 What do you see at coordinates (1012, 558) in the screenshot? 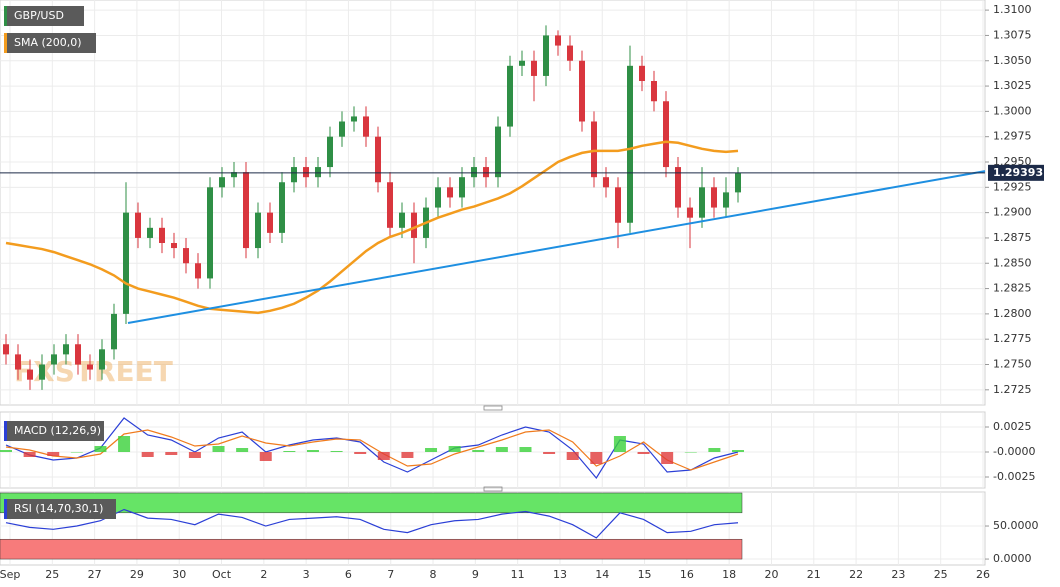
I see `y-tick-label: 0.0000` at bounding box center [1012, 558].